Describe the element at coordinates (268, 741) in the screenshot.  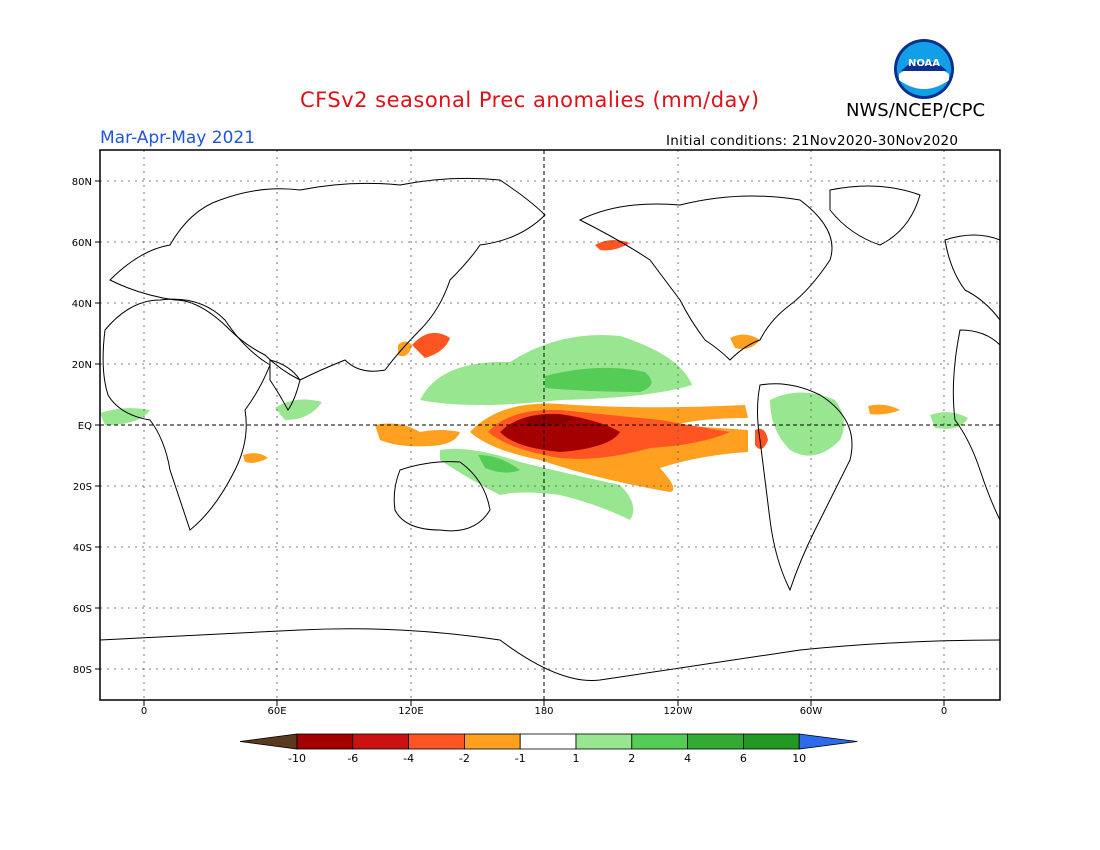
I see `colorbar-left-arrow` at that location.